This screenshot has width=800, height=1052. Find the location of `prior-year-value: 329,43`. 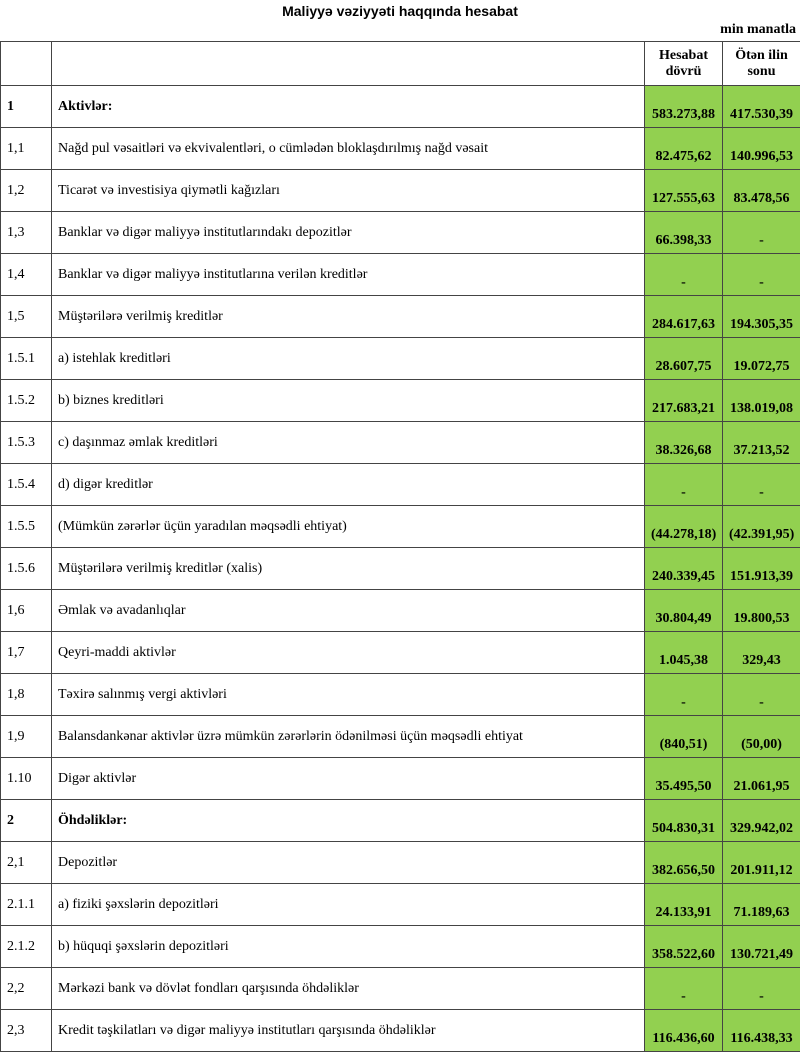

prior-year-value: 329,43 is located at coordinates (761, 653).